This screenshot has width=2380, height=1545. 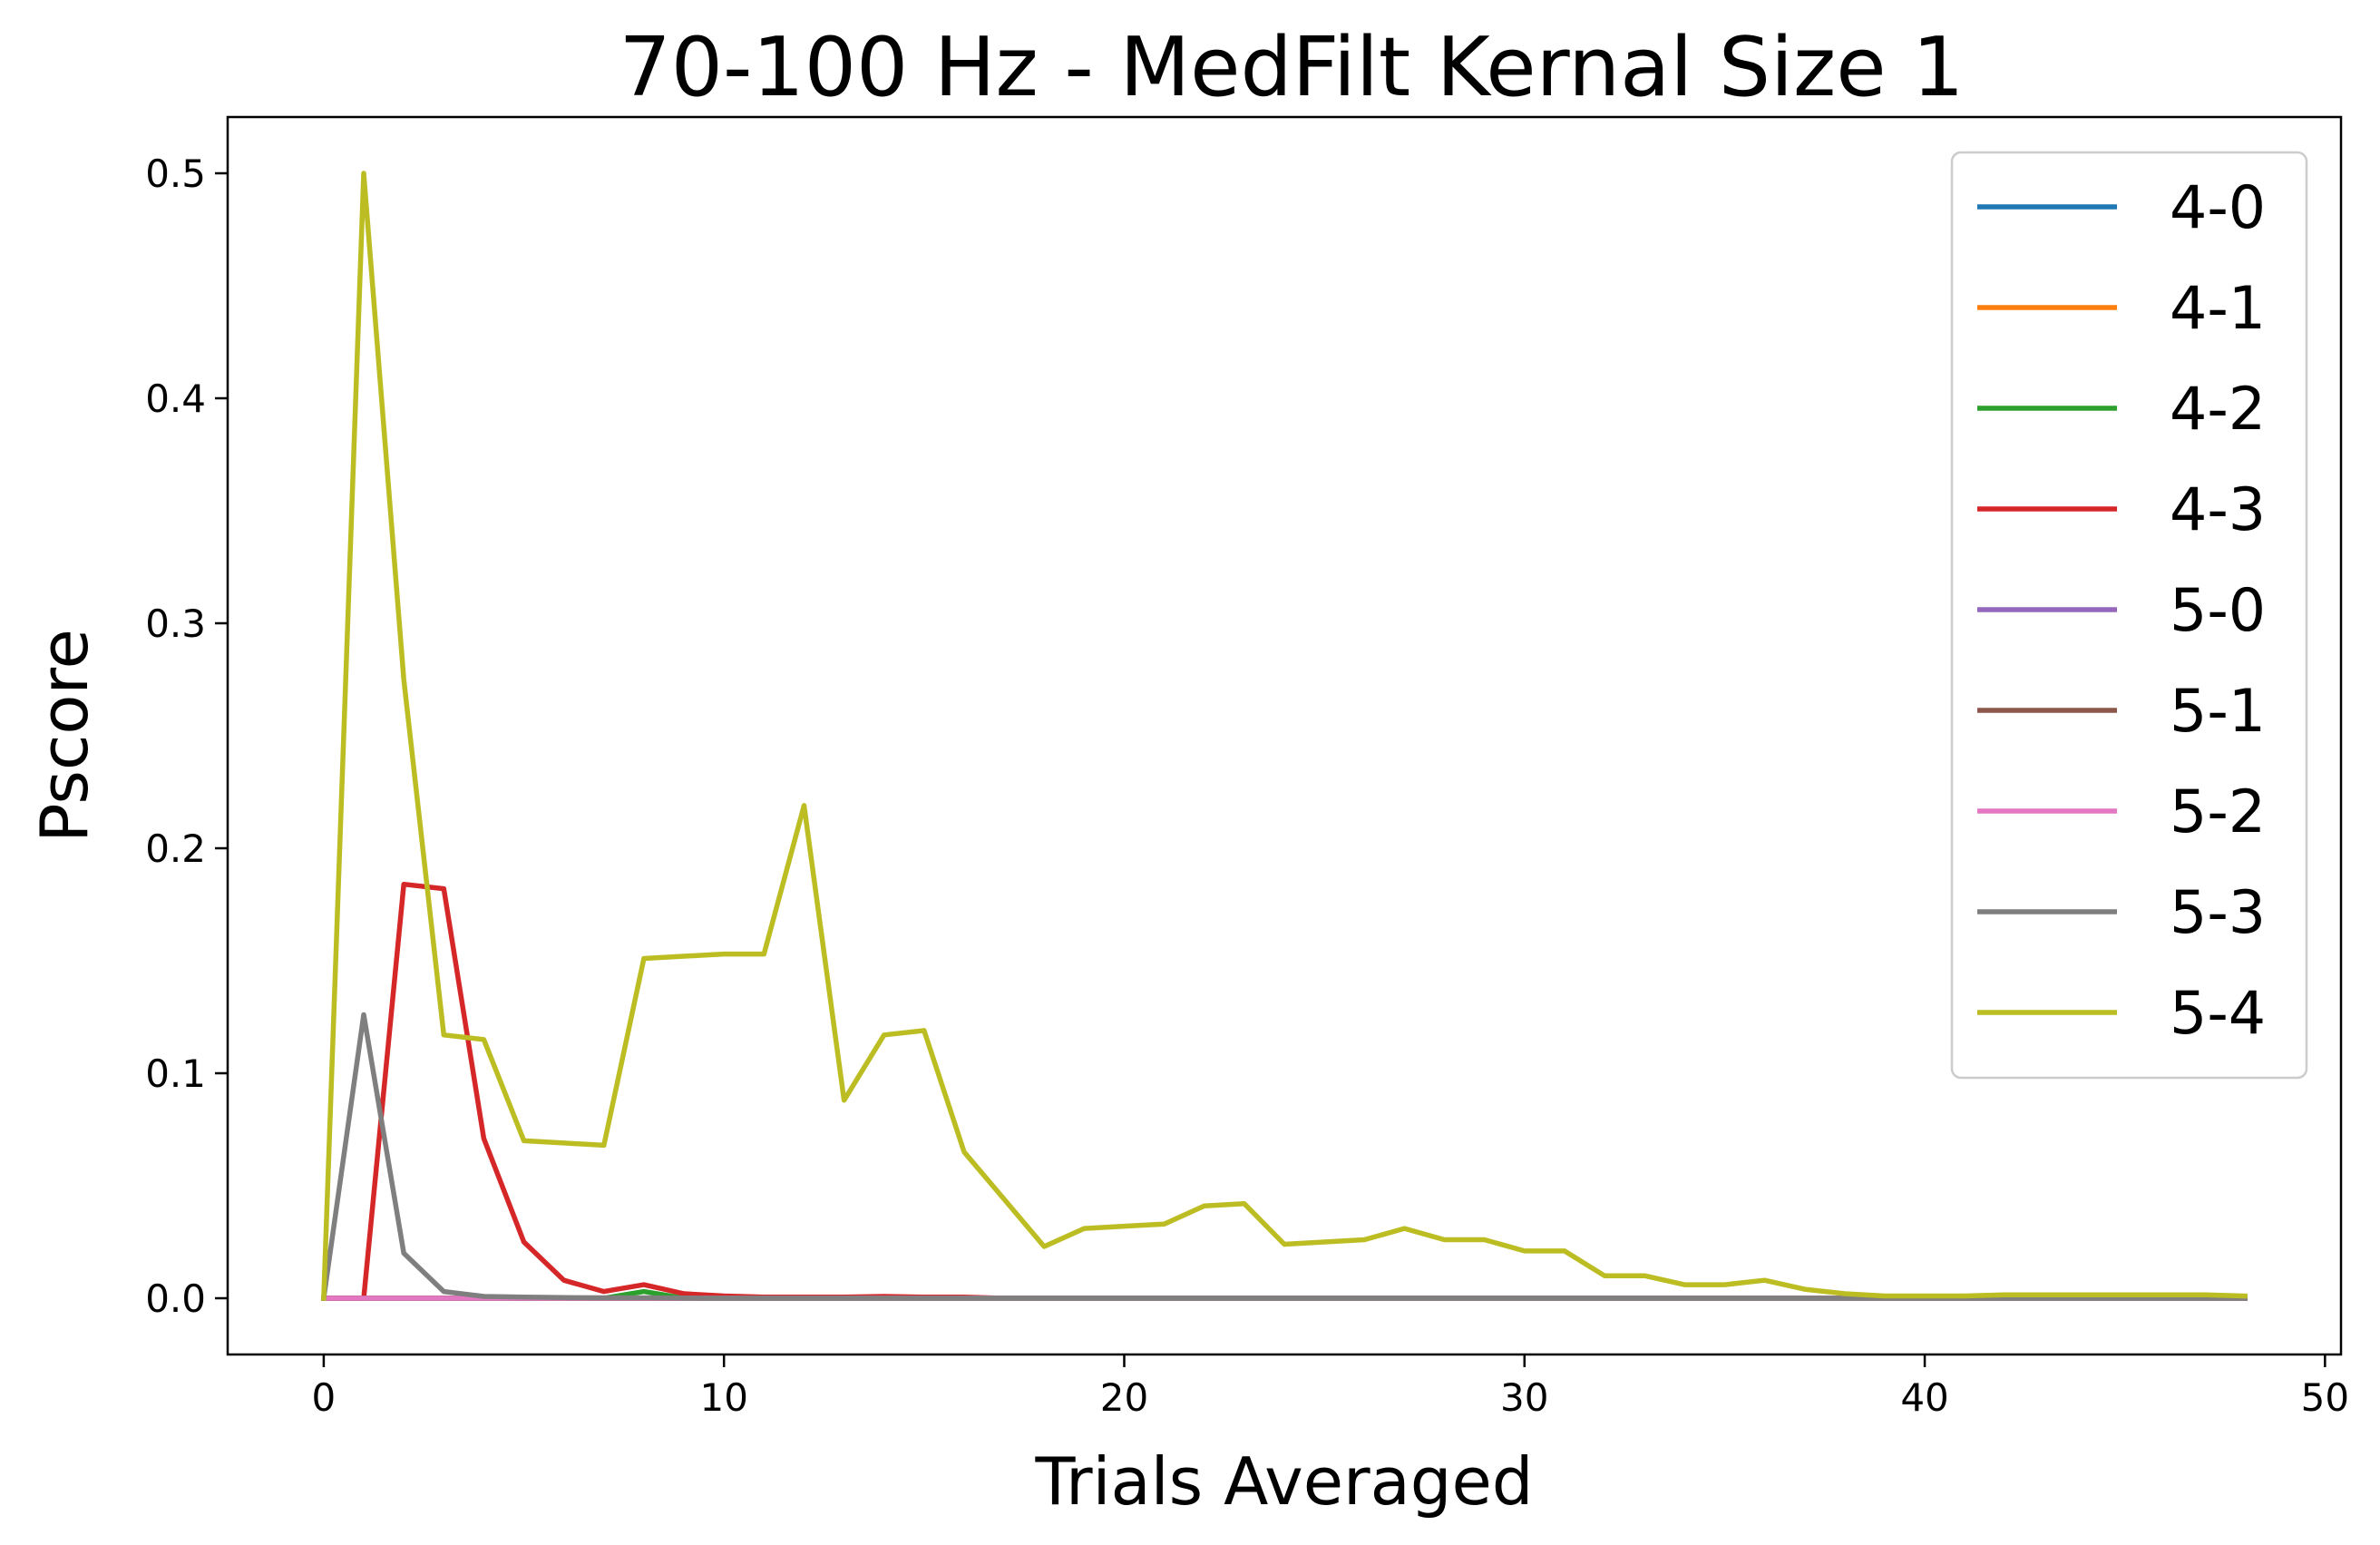 What do you see at coordinates (186, 736) in the screenshot?
I see `y-axis-ticks: 0.0 0.1 0.2 0.3 0.4 0.5` at bounding box center [186, 736].